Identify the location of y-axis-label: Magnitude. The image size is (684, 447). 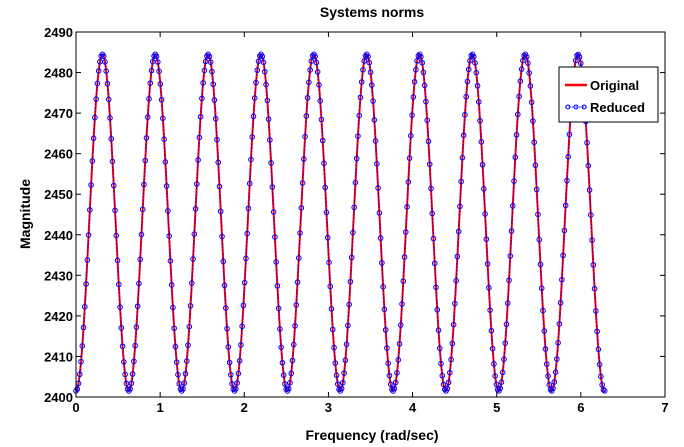
(25, 214).